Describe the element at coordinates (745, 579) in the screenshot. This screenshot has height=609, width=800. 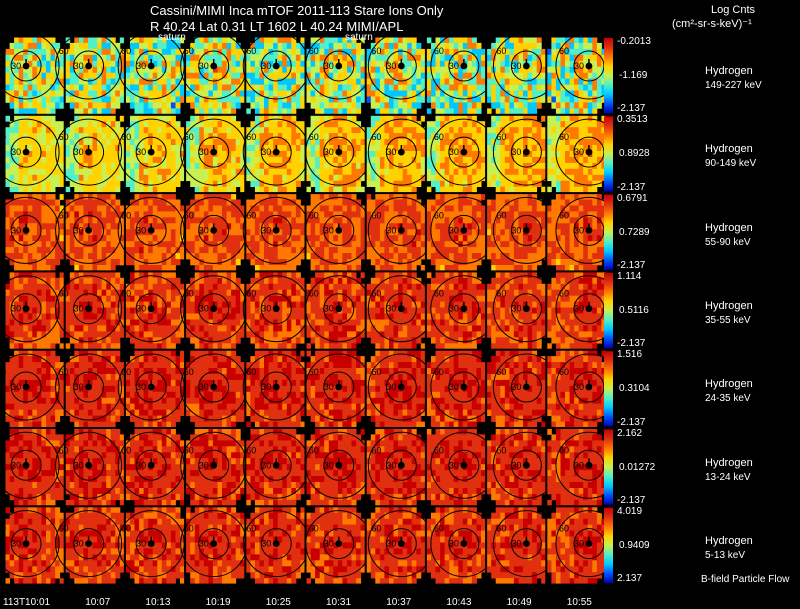
I see `legend-footer: B-field Particle Flow` at that location.